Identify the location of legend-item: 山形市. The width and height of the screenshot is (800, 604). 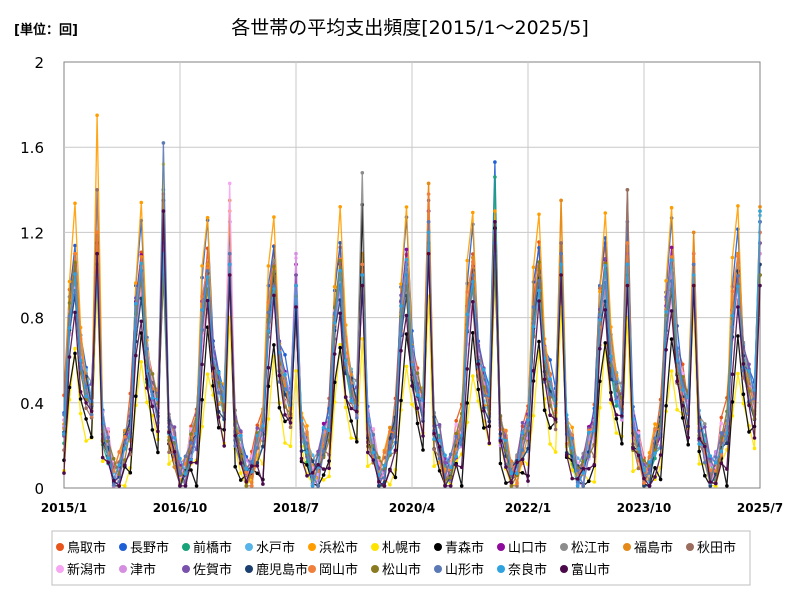
(459, 570).